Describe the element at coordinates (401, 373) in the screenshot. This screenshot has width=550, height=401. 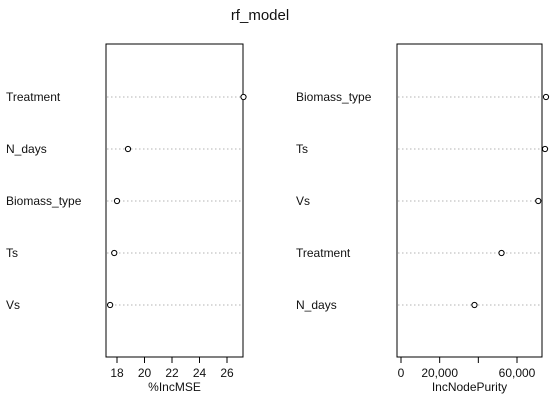
I see `tick-label: 0` at that location.